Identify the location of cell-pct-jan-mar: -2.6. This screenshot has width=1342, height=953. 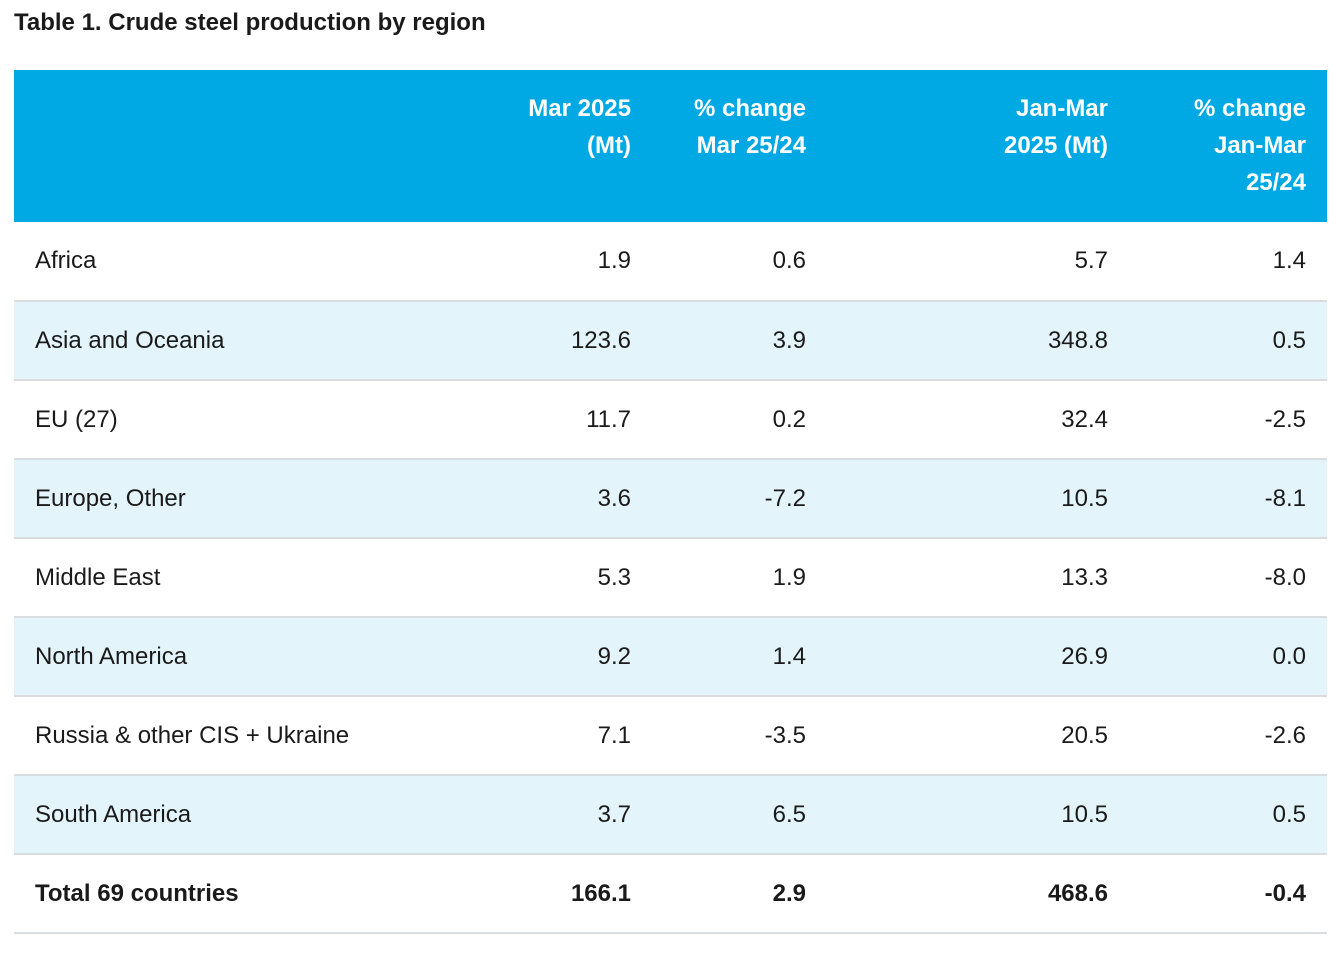
(1285, 735).